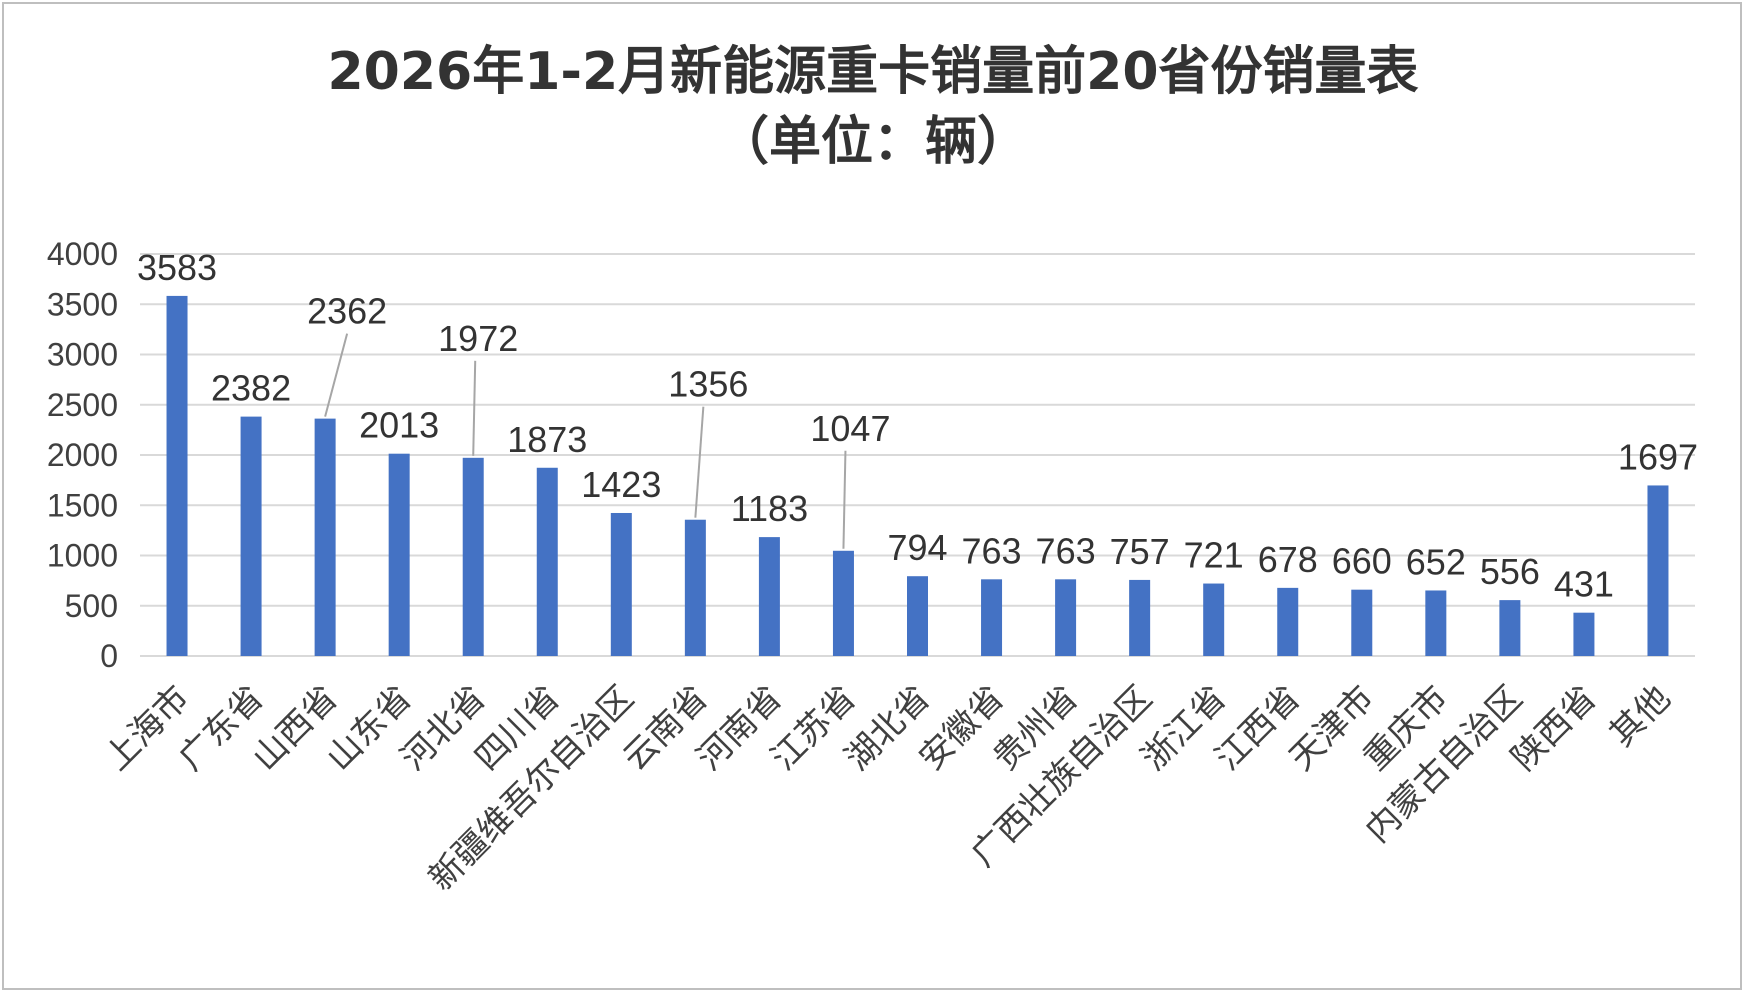  What do you see at coordinates (369, 728) in the screenshot?
I see `category-label: 山东省` at bounding box center [369, 728].